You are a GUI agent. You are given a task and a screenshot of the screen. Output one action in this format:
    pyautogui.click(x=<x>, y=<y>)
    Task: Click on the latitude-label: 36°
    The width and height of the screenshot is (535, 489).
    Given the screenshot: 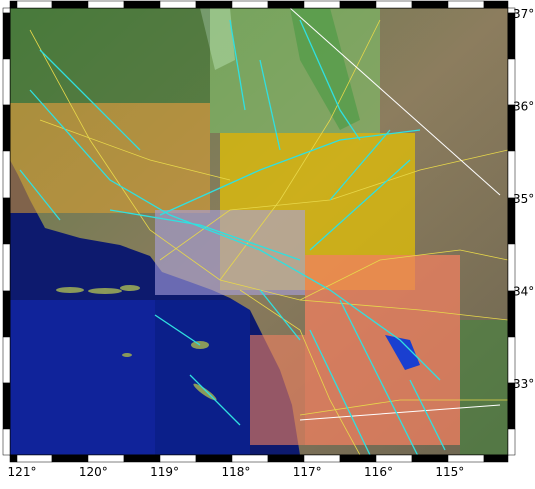 What is the action you would take?
    pyautogui.click(x=523, y=107)
    